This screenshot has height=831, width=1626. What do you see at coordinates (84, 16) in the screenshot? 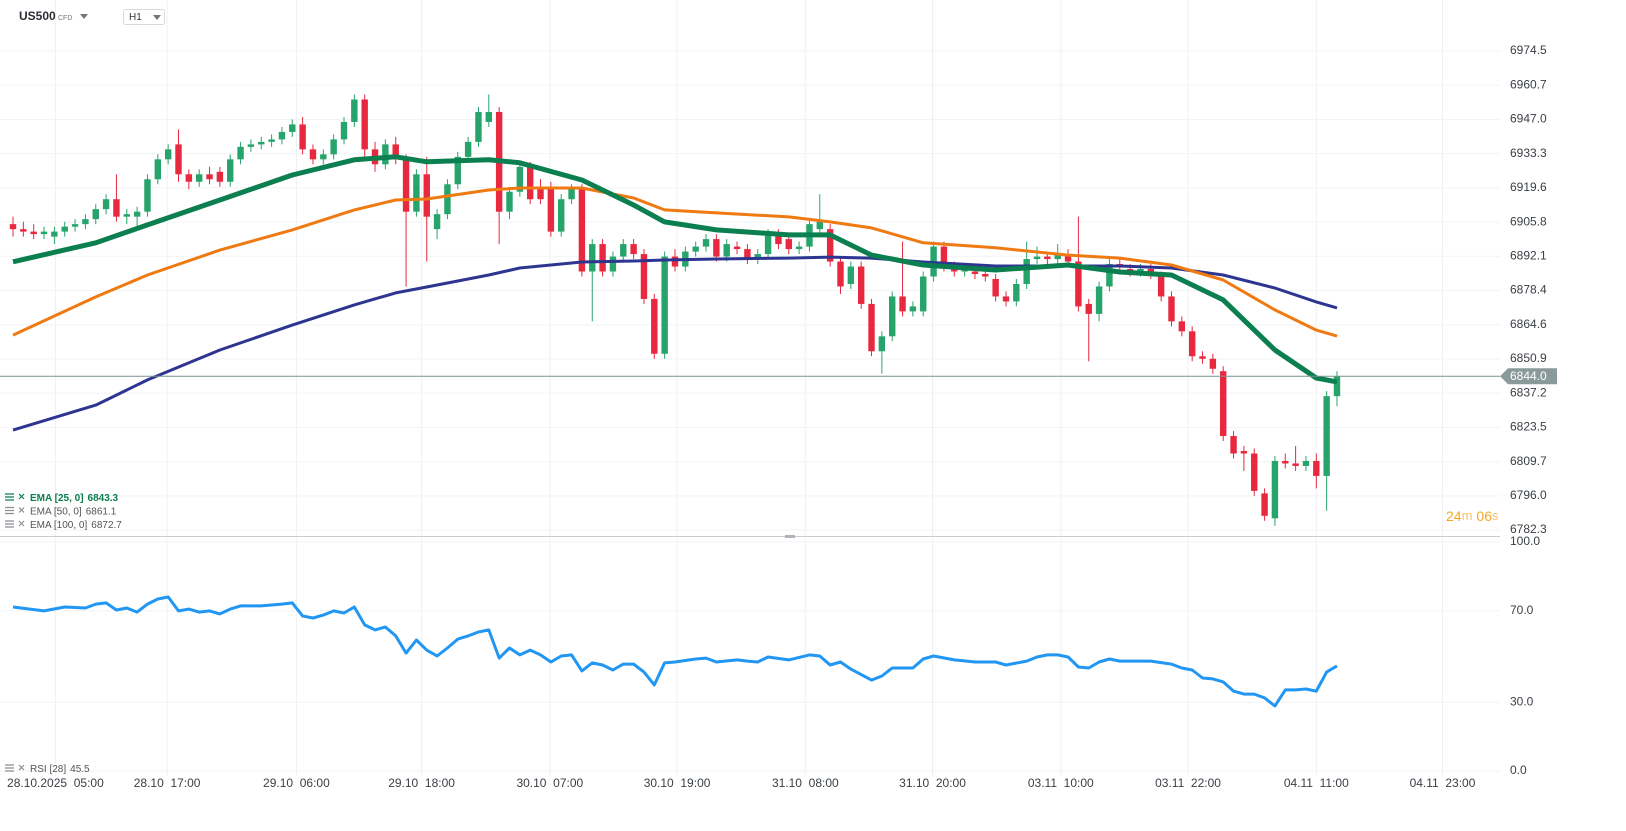
I see `symbol-dropdown` at bounding box center [84, 16].